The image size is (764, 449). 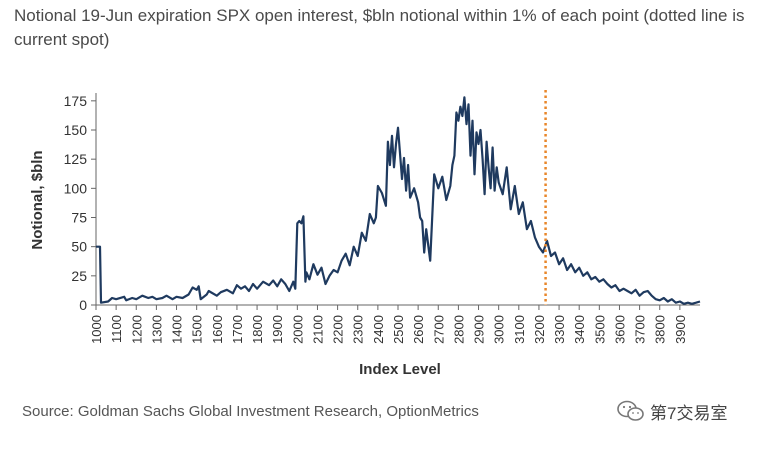 What do you see at coordinates (277, 329) in the screenshot?
I see `x-tick-label: 1900` at bounding box center [277, 329].